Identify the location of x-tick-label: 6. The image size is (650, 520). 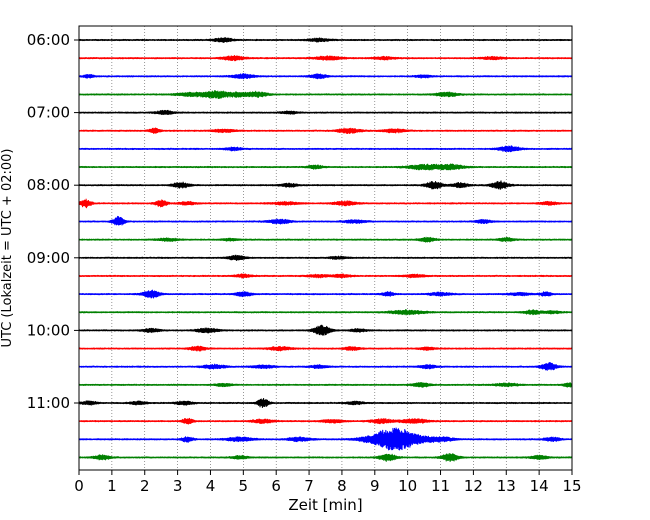
(276, 486).